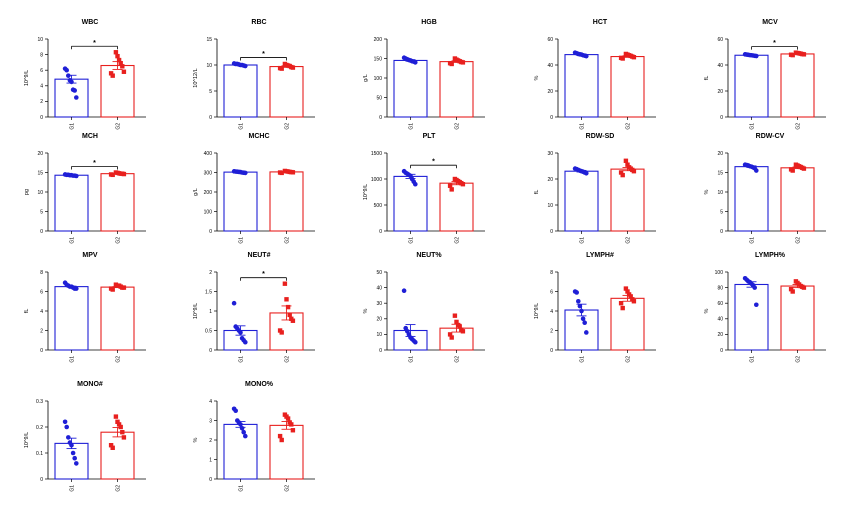  Describe the element at coordinates (254, 188) in the screenshot. I see `panel-mchc: MCHC g/L 0 100 200 300 400 G1 G2` at that location.